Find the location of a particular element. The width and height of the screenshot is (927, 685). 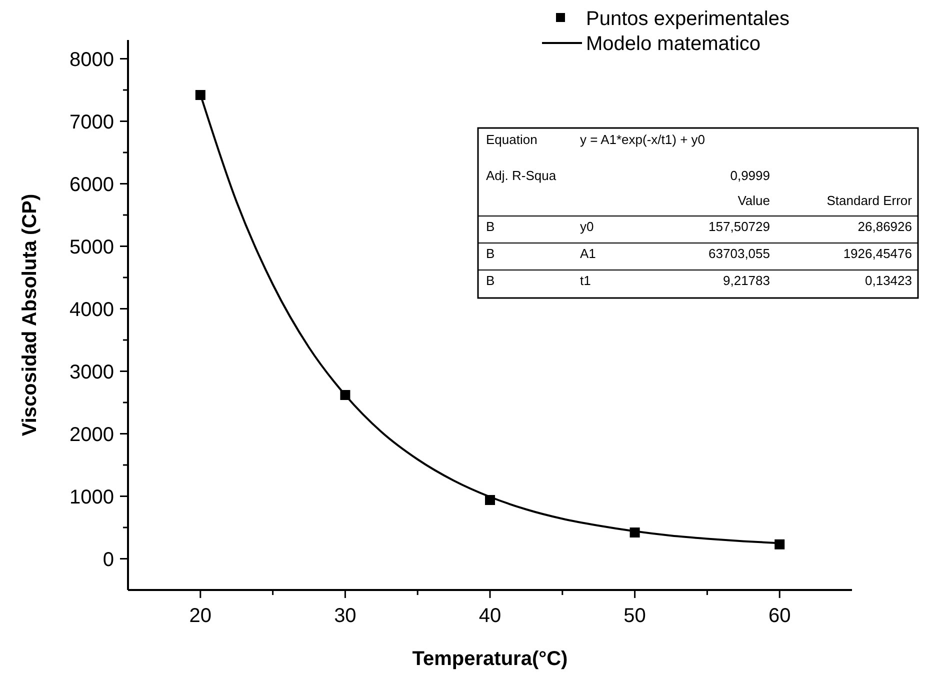

y-tick-label: 8000 is located at coordinates (92, 59).